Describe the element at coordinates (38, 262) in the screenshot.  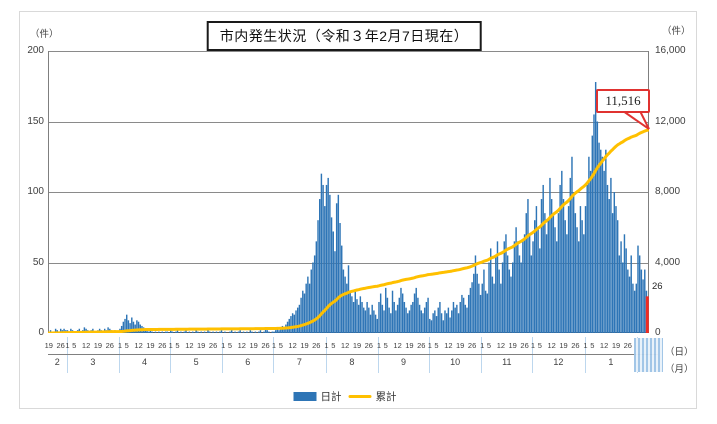
I see `left-axis-tick: 50` at that location.